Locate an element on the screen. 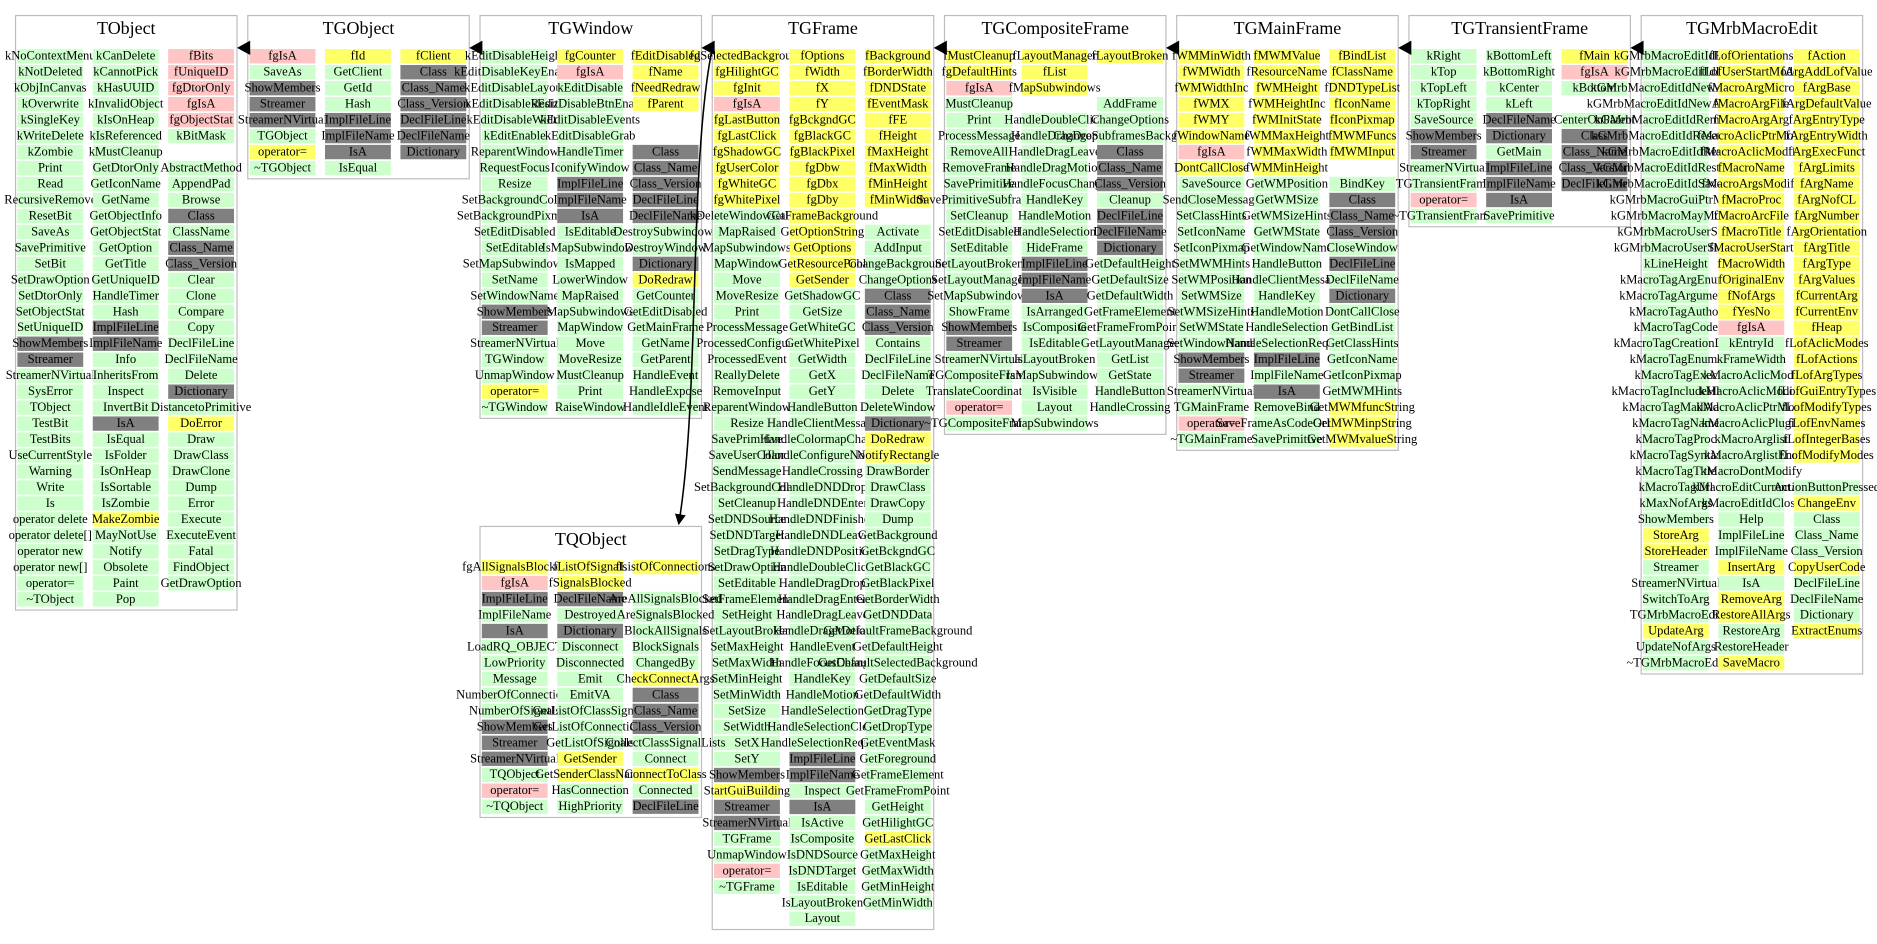  member-name: Move is located at coordinates (747, 279).